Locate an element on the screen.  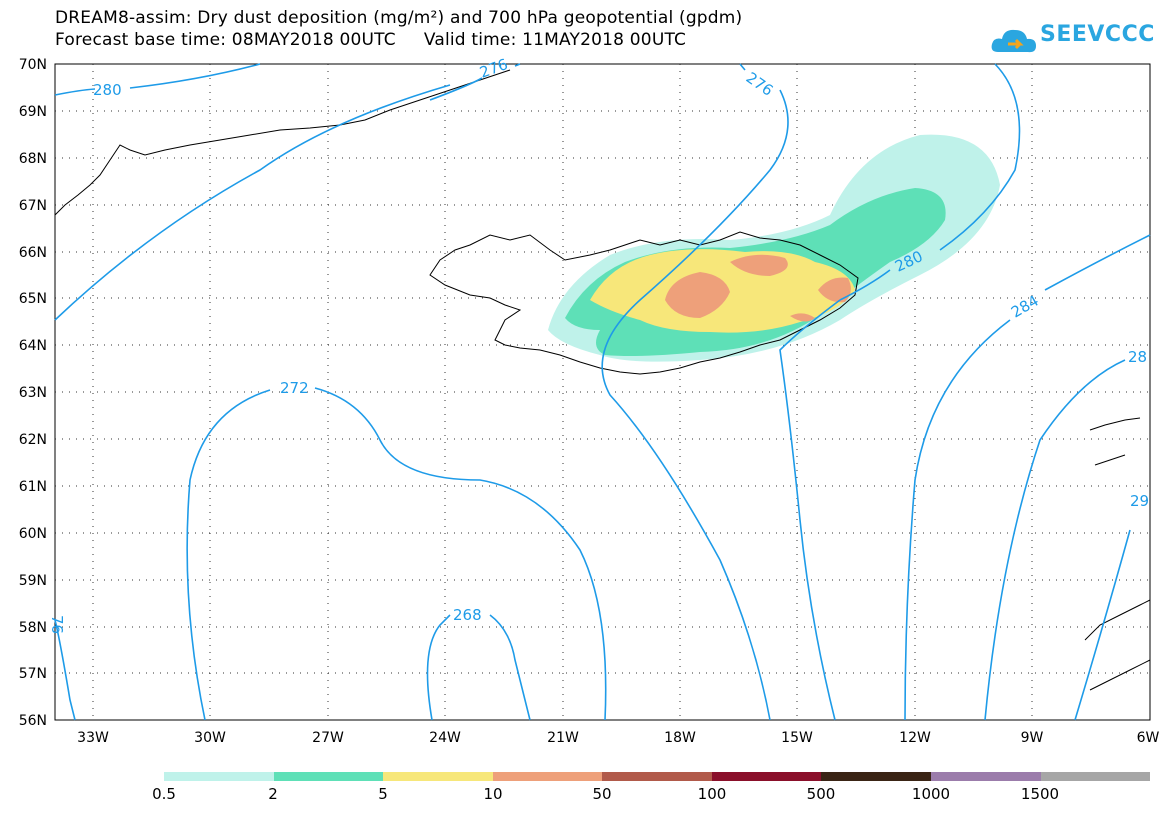
lat-label: 56N is located at coordinates (33, 721).